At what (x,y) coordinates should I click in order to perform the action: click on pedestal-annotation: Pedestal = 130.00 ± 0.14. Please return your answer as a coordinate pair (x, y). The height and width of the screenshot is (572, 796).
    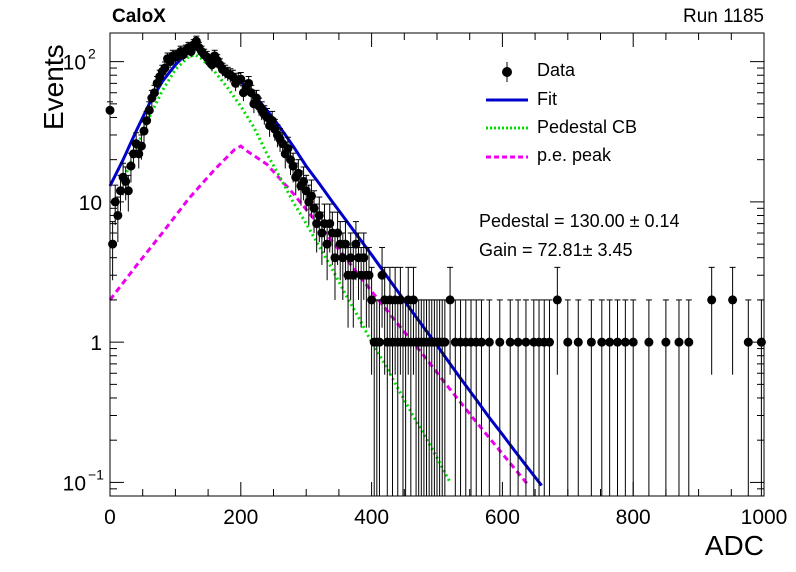
    Looking at the image, I should click on (579, 221).